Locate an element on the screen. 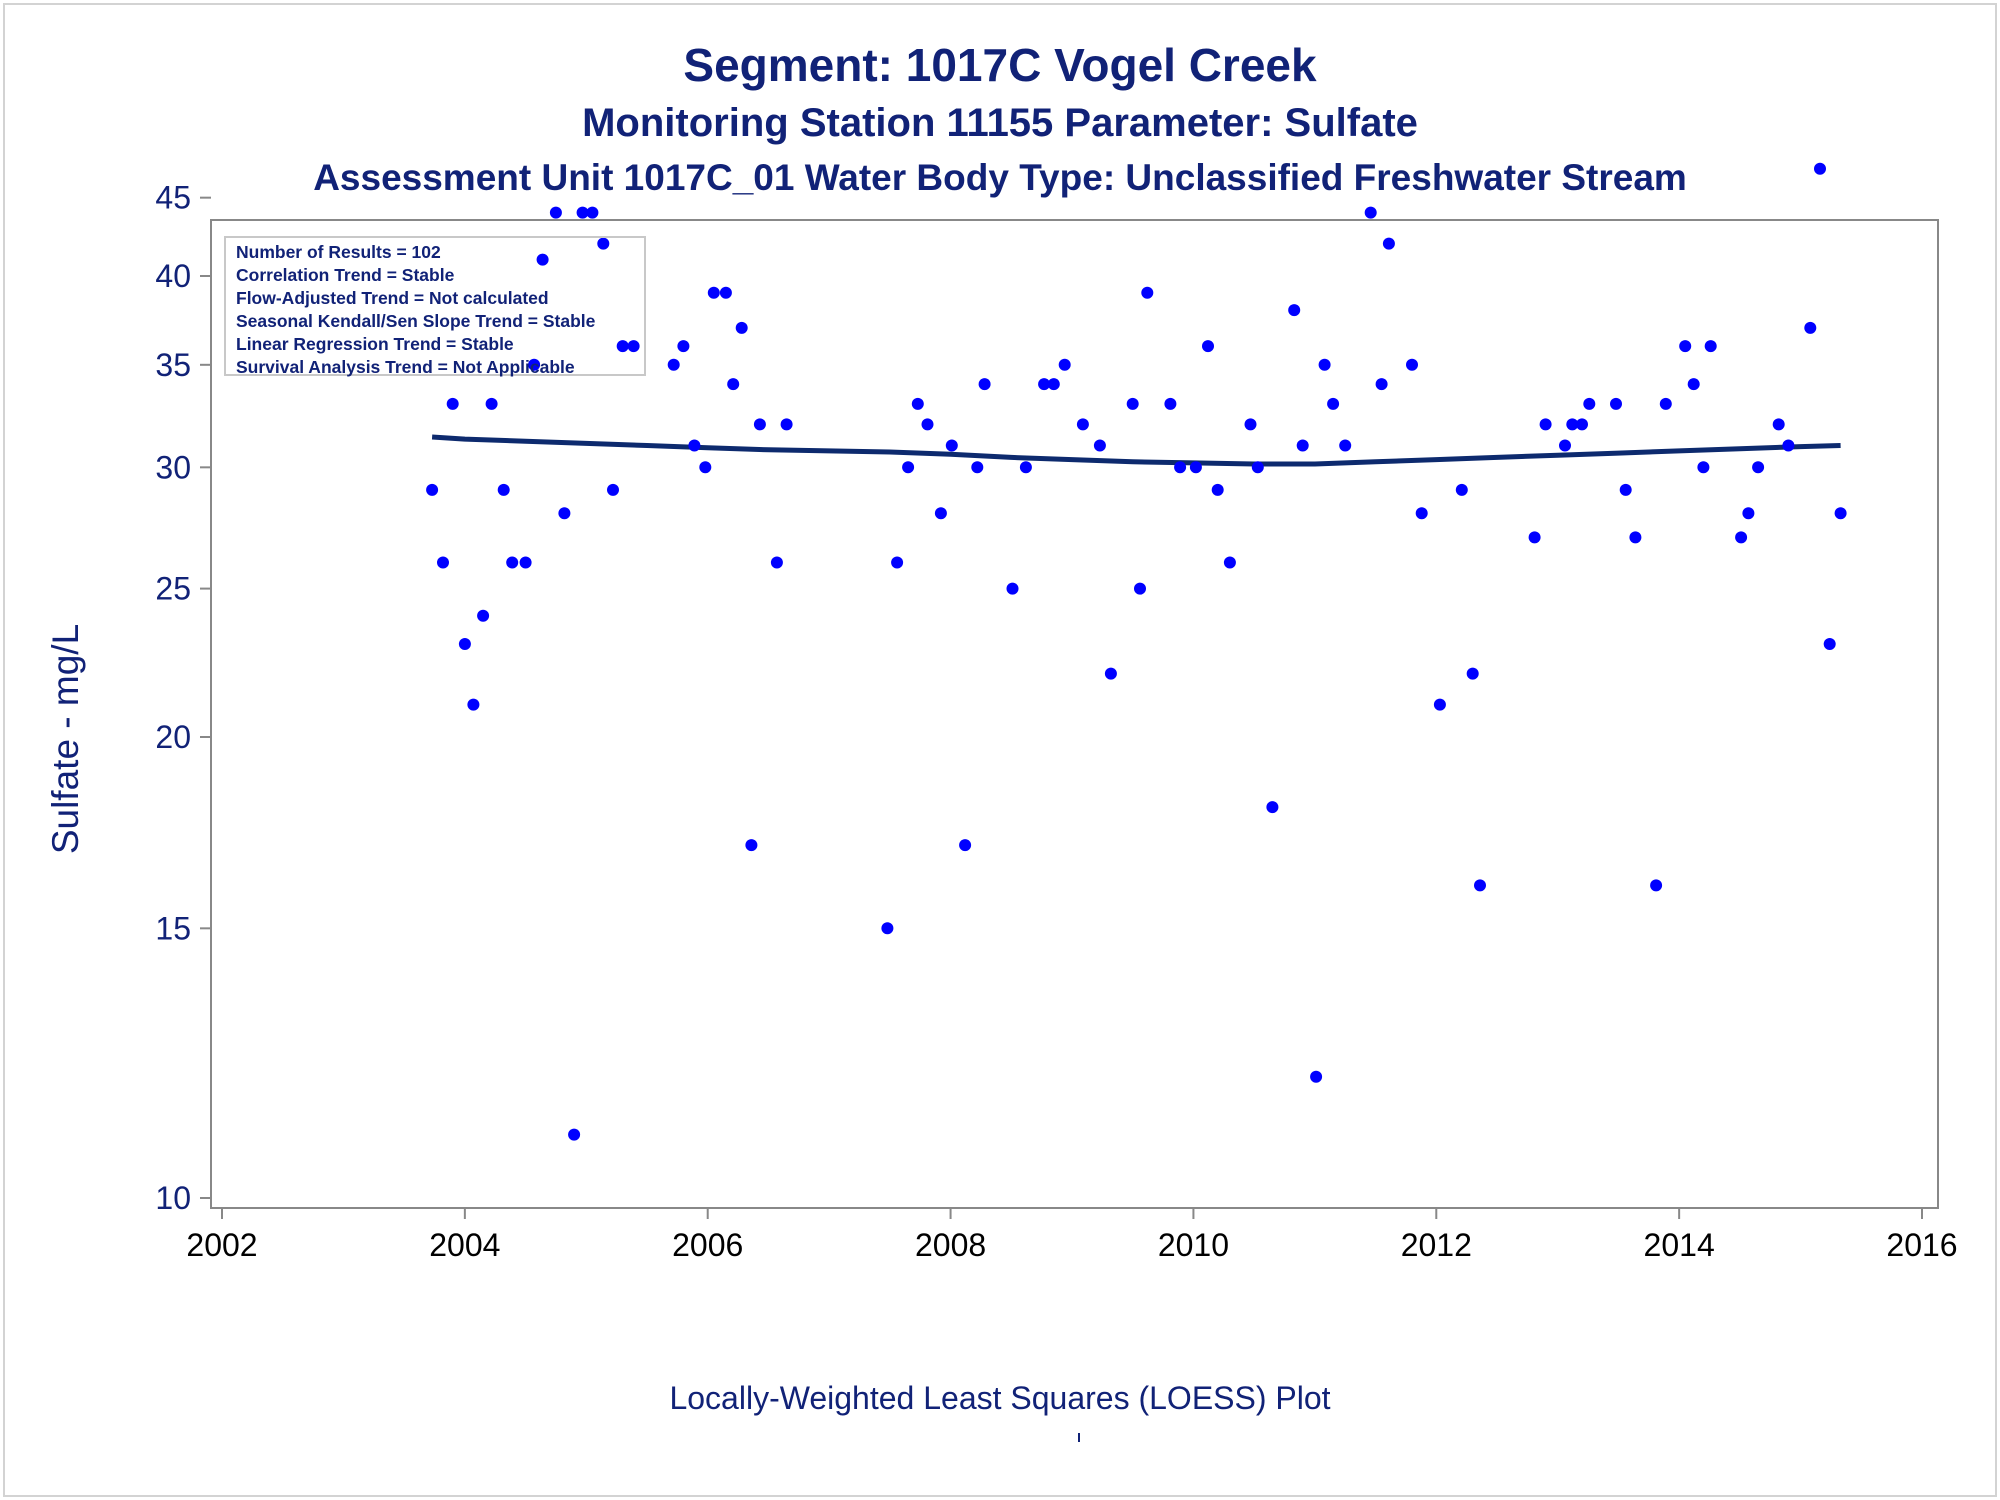 The image size is (2000, 1500). info-linear-regression-trend: Linear Regression Trend = Stable is located at coordinates (375, 344).